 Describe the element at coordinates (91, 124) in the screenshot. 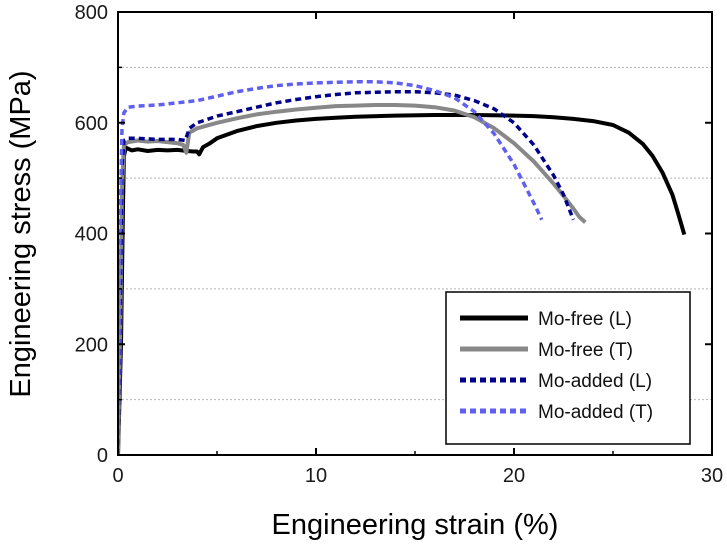

I see `y-tick-label: 600` at that location.